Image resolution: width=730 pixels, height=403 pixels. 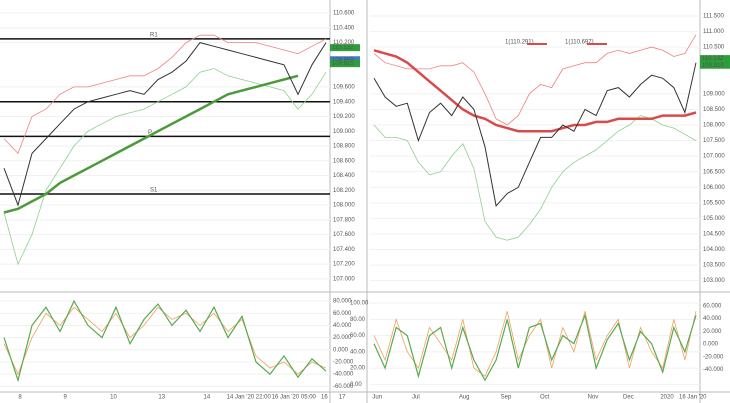 I want to click on x-tick-label: 14, so click(x=207, y=398).